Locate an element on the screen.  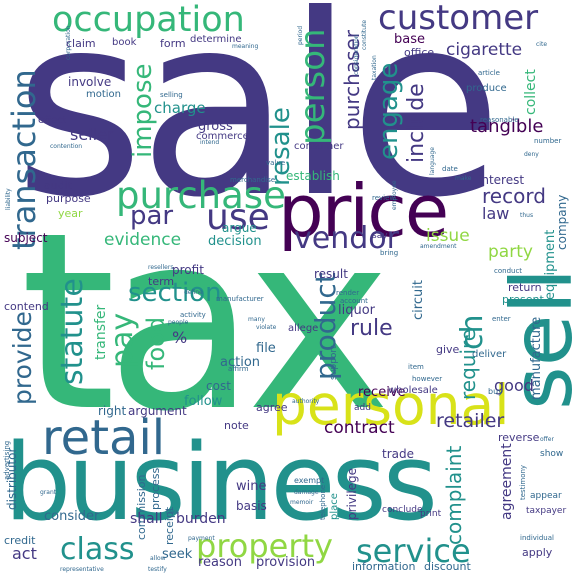
word-vendor: vendor is located at coordinates (346, 238).